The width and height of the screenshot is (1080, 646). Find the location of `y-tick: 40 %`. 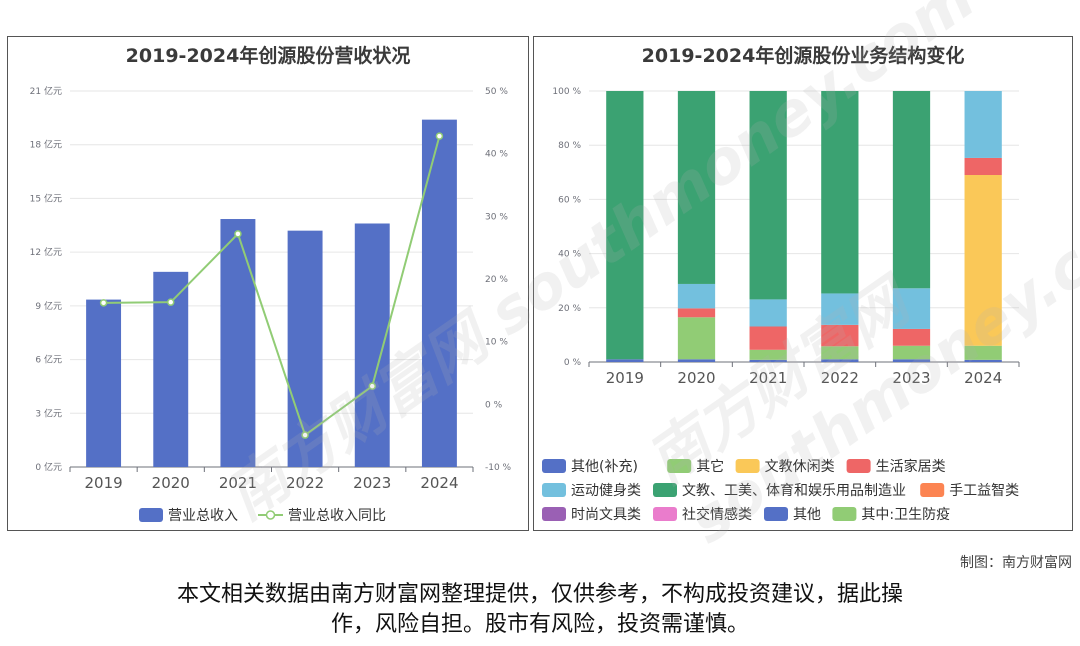

y-tick: 40 % is located at coordinates (569, 255).